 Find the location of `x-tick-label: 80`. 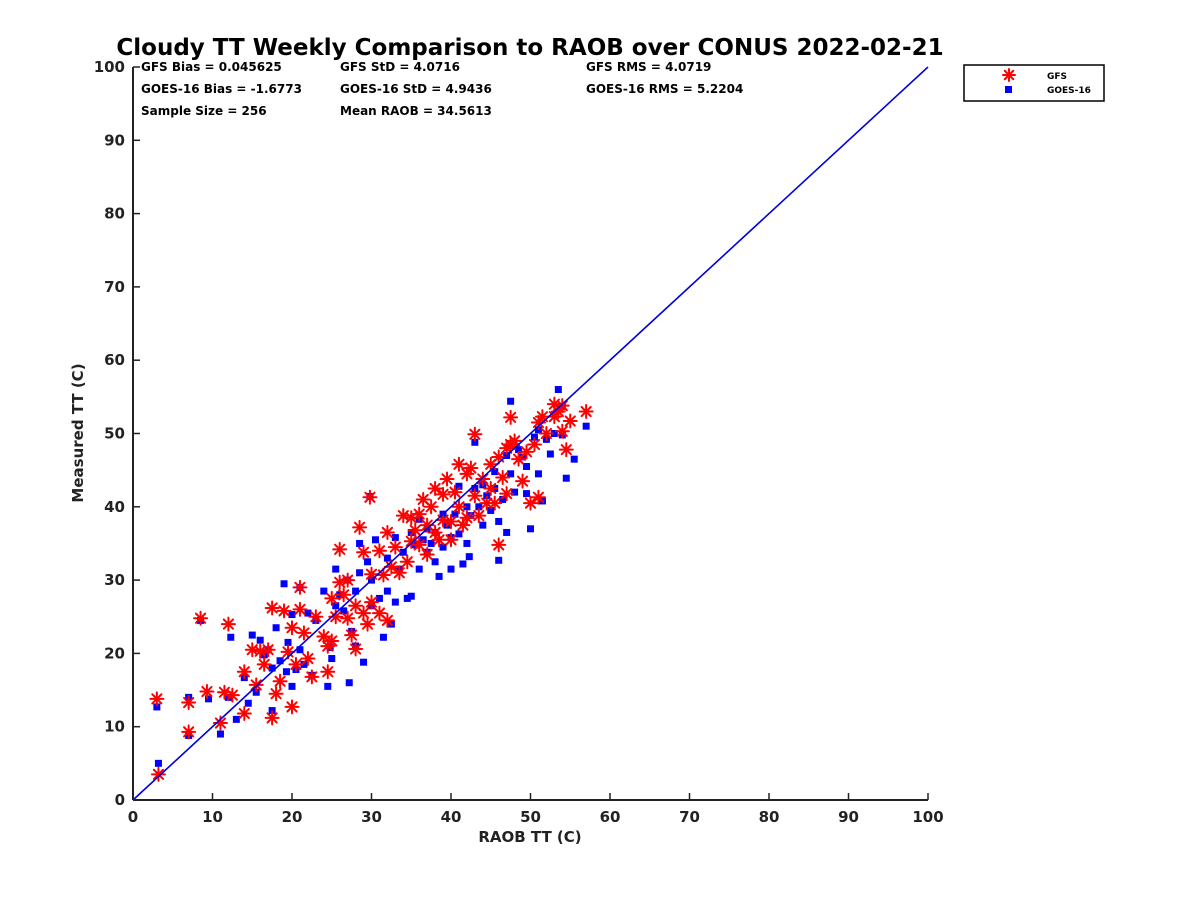

x-tick-label: 80 is located at coordinates (769, 817).